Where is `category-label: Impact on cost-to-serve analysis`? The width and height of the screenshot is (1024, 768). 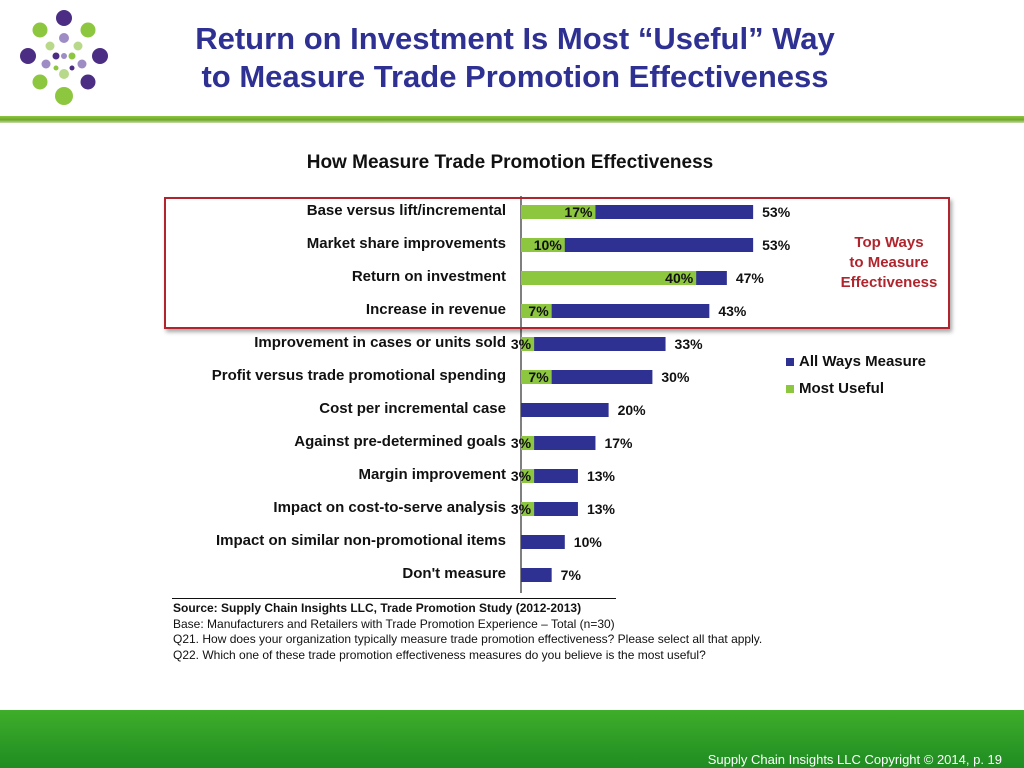
category-label: Impact on cost-to-serve analysis is located at coordinates (389, 507).